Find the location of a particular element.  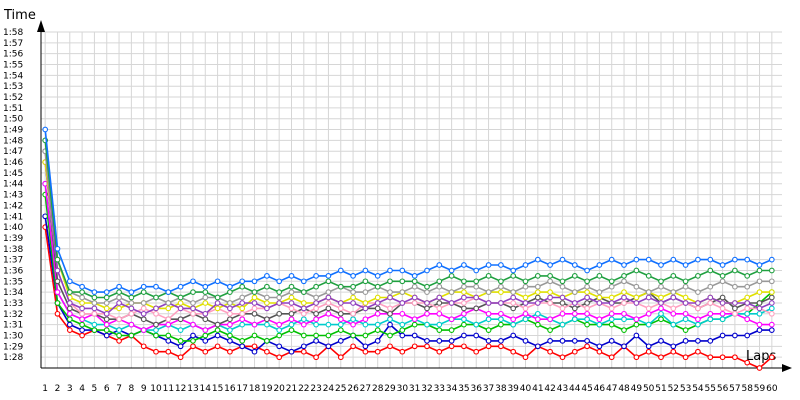

x-tick-label: 32 is located at coordinates (426, 389).